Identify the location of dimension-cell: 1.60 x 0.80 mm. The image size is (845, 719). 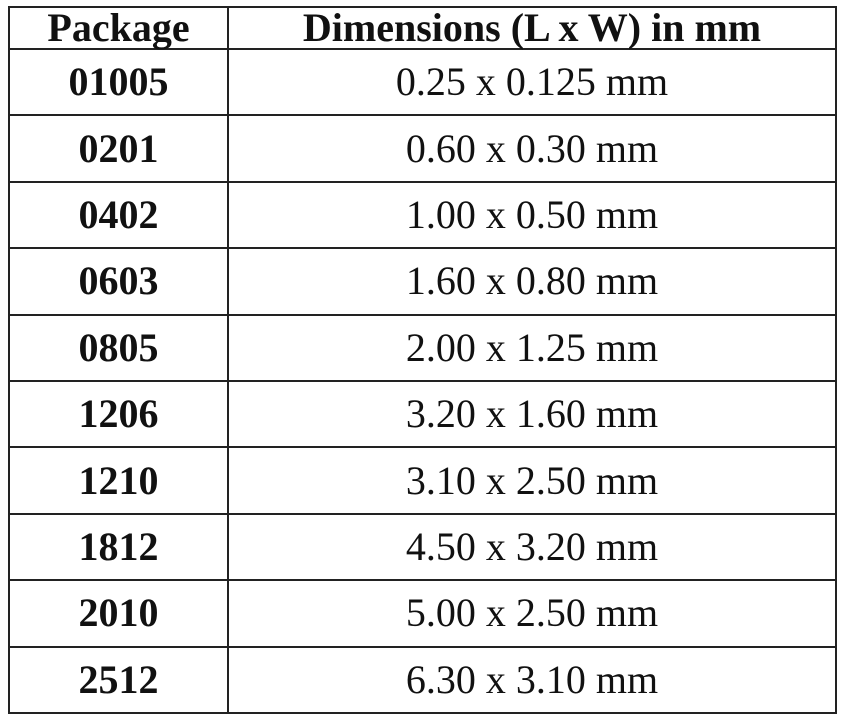
(532, 281).